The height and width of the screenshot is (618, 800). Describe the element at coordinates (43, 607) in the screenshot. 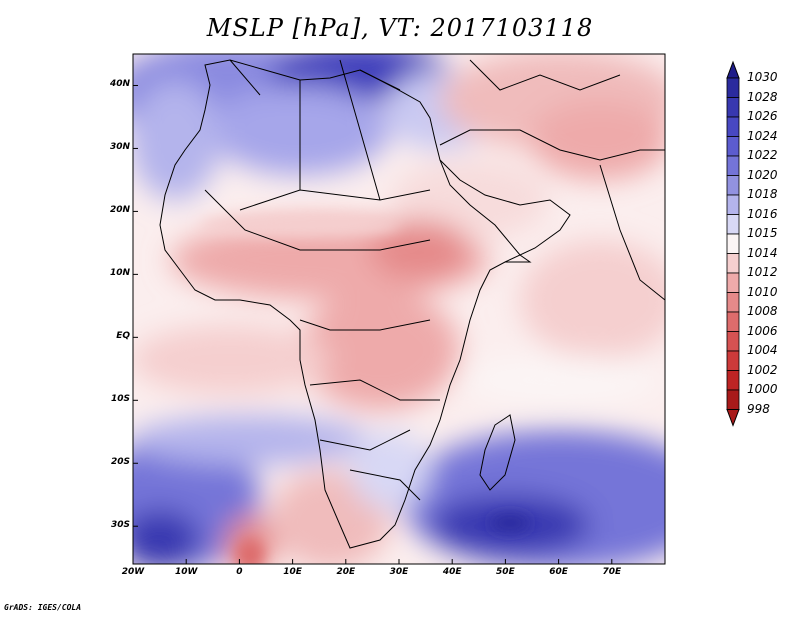

I see `grads-credit: GrADS: IGES/COLA` at that location.